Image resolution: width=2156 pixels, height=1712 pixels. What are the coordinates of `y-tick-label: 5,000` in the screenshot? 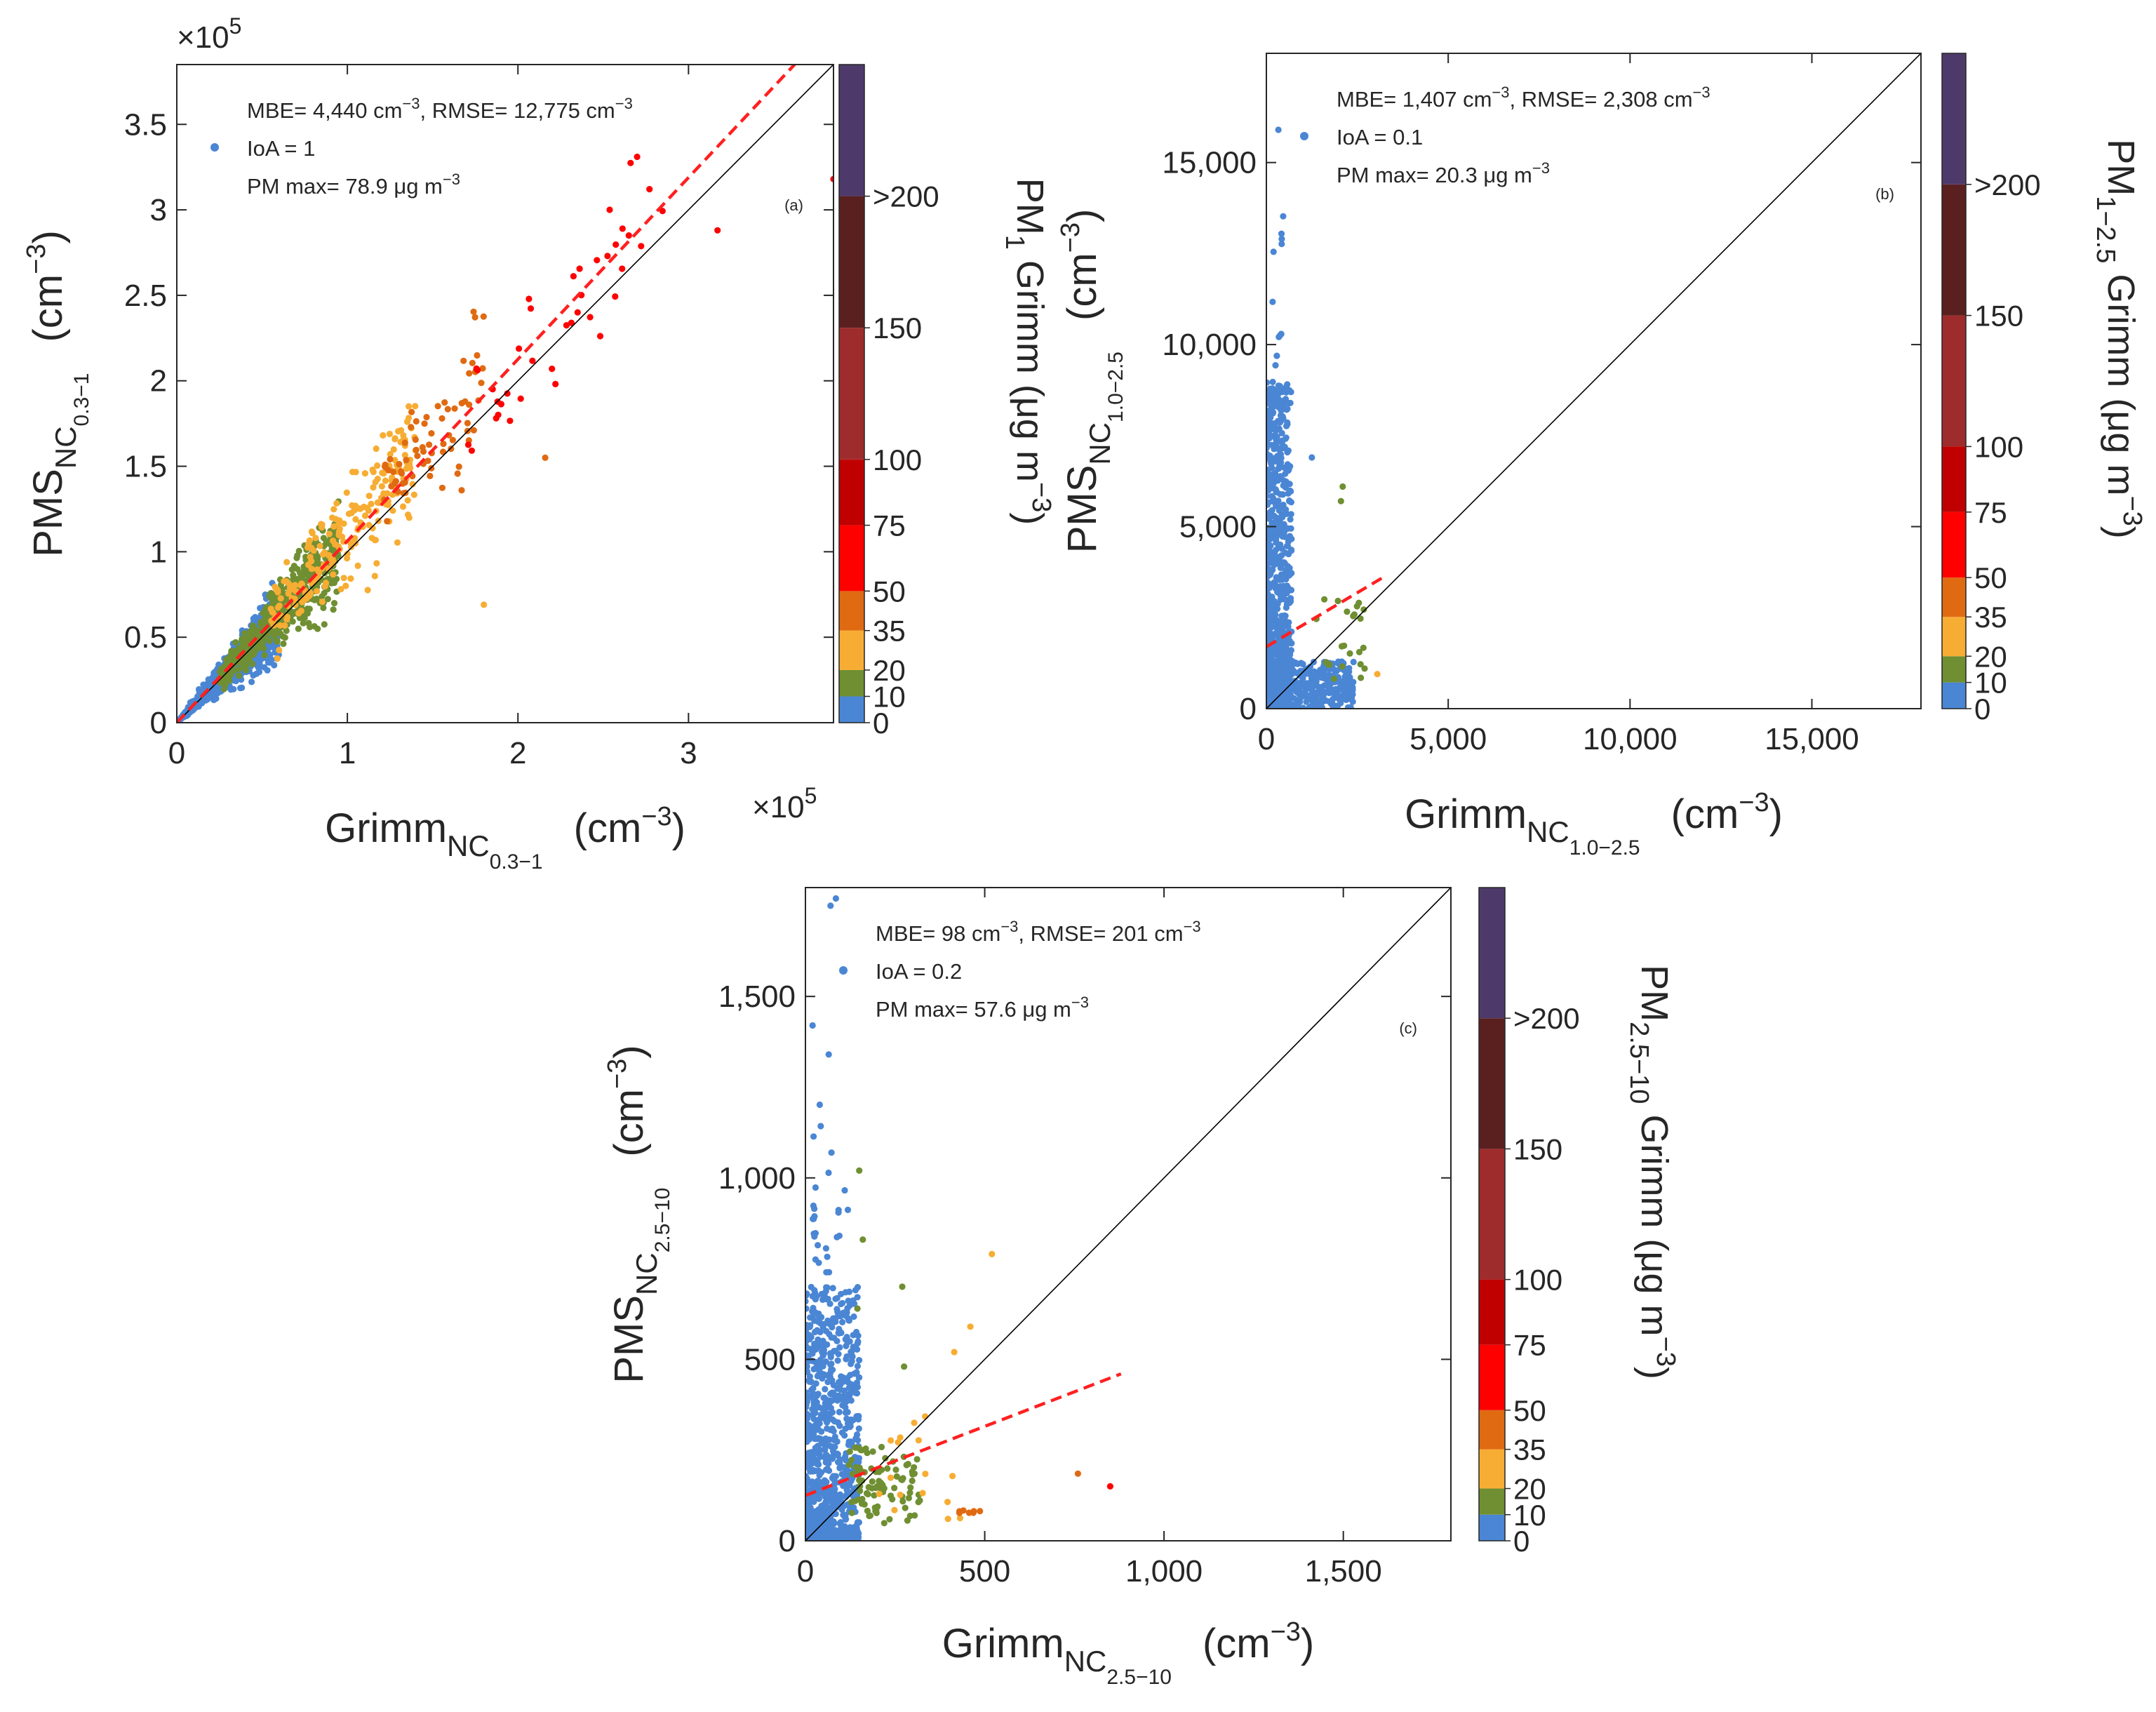 It's located at (1218, 527).